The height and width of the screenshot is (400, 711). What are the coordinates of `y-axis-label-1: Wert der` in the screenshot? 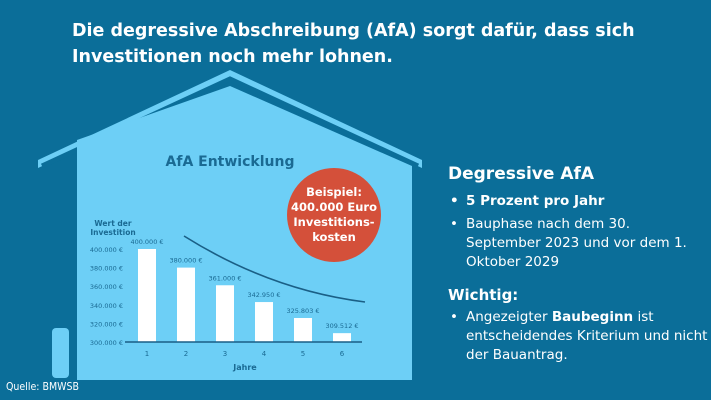 It's located at (112, 223).